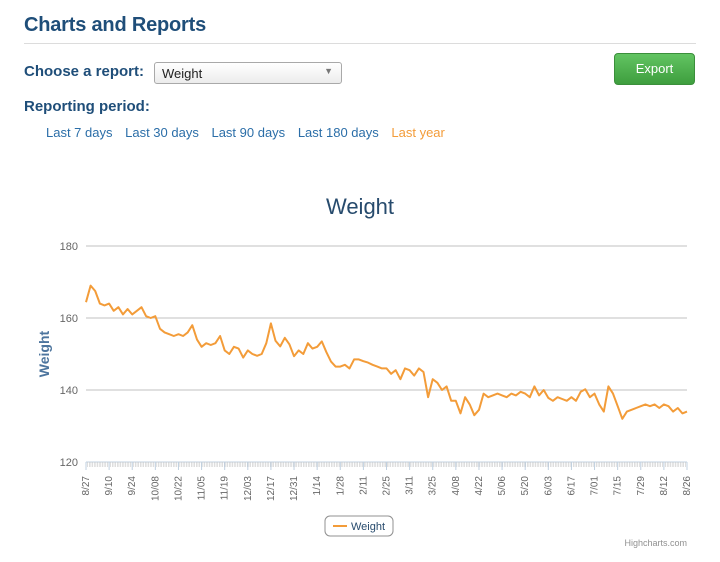  I want to click on x-tick-label: 11/05, so click(202, 488).